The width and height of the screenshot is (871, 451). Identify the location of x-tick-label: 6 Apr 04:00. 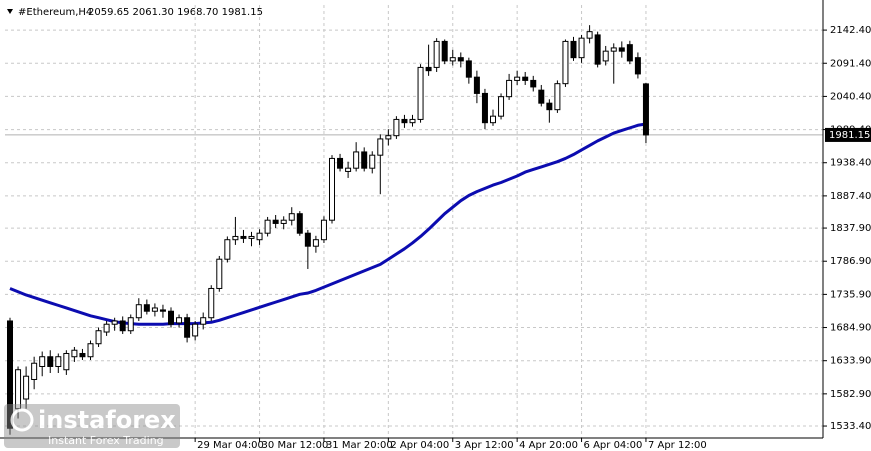
(613, 445).